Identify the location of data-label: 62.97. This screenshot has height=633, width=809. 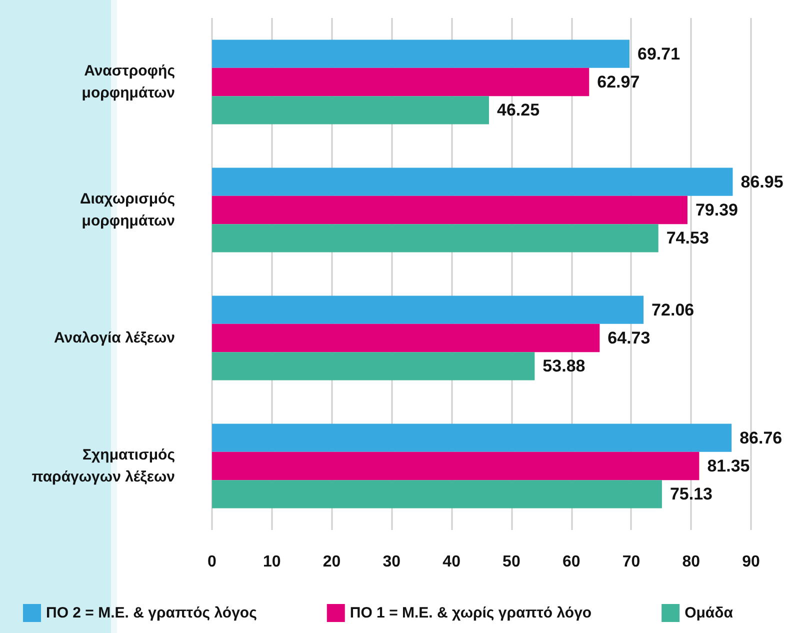
(618, 82).